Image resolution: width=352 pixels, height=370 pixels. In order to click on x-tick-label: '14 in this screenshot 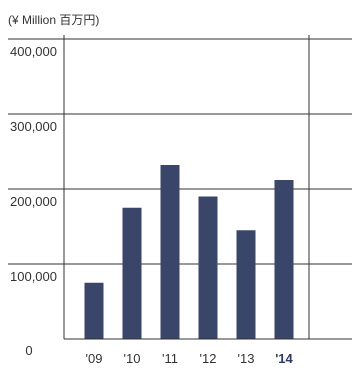, I will do `click(284, 358)`.